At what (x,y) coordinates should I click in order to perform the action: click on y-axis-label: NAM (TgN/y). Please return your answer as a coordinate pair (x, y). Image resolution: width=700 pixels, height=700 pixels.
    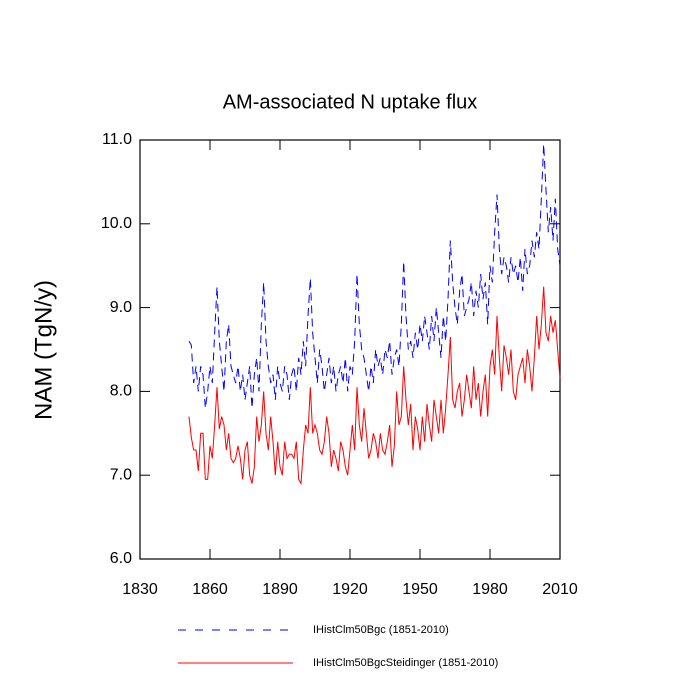
    Looking at the image, I should click on (43, 350).